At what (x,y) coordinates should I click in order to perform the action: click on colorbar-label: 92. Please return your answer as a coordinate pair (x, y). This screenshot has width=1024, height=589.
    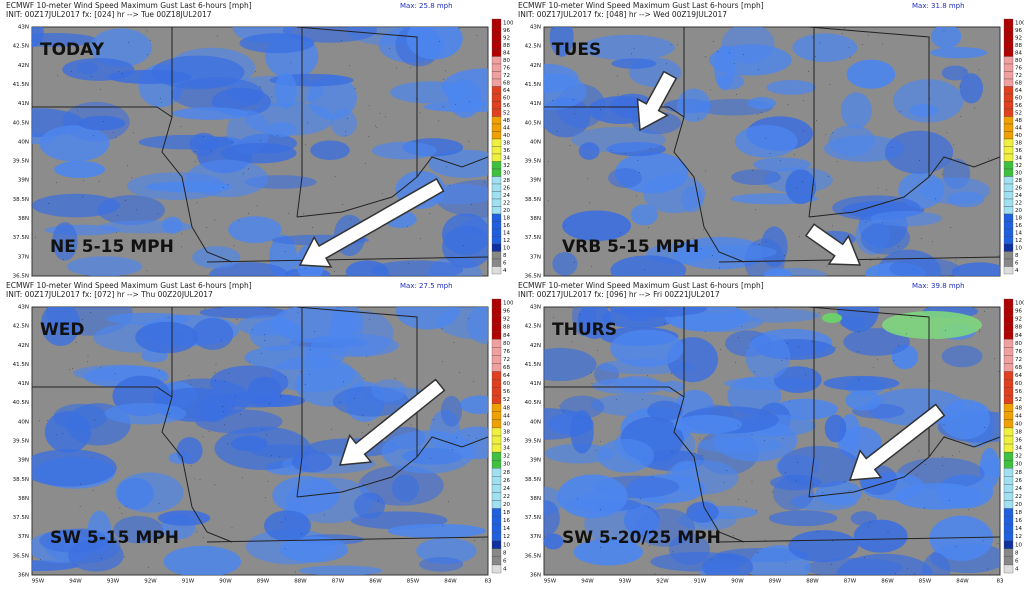
    Looking at the image, I should click on (1018, 38).